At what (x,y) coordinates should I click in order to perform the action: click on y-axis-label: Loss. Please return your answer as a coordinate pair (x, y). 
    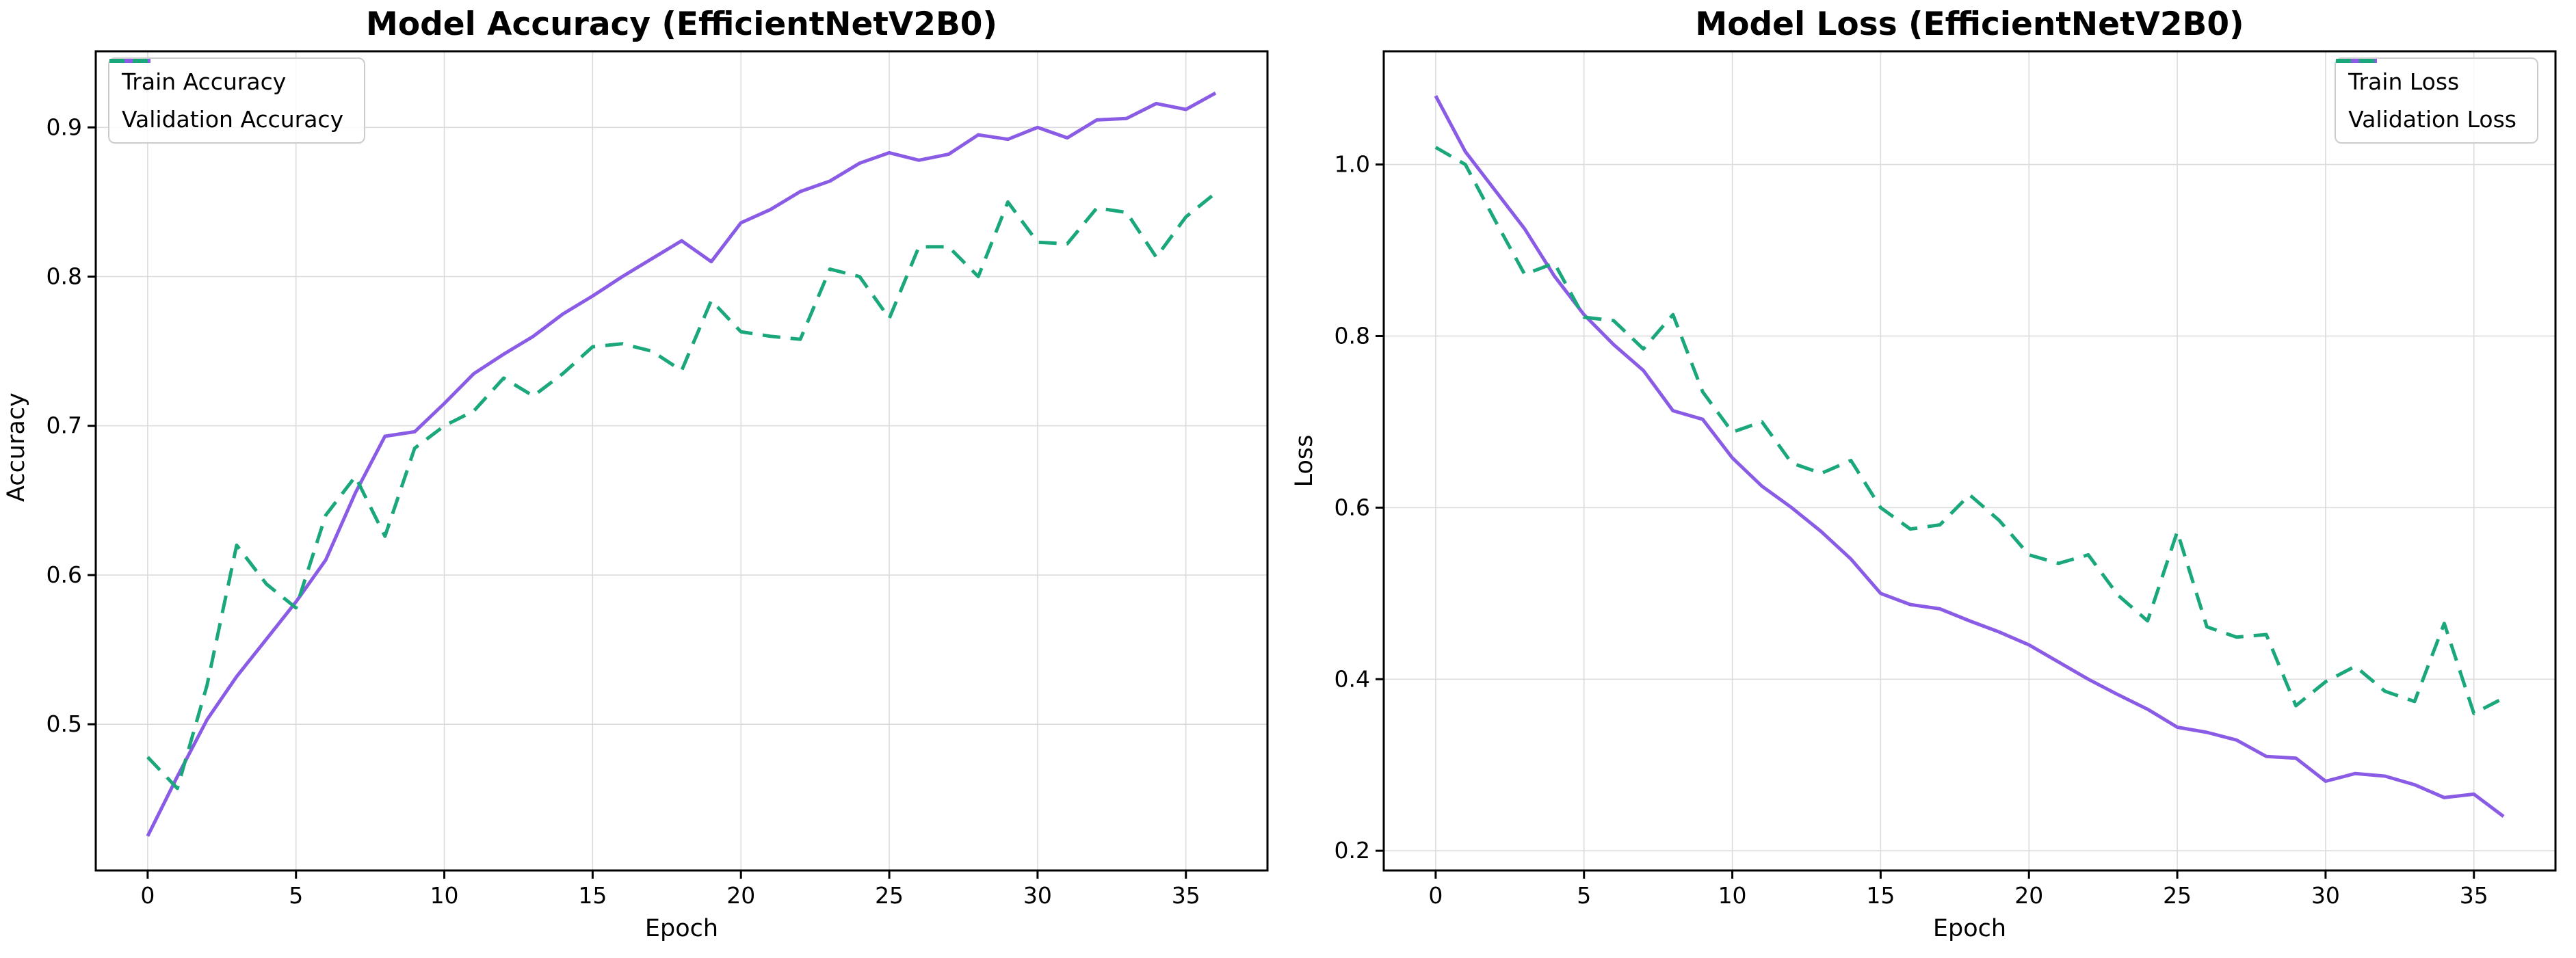
    Looking at the image, I should click on (1304, 461).